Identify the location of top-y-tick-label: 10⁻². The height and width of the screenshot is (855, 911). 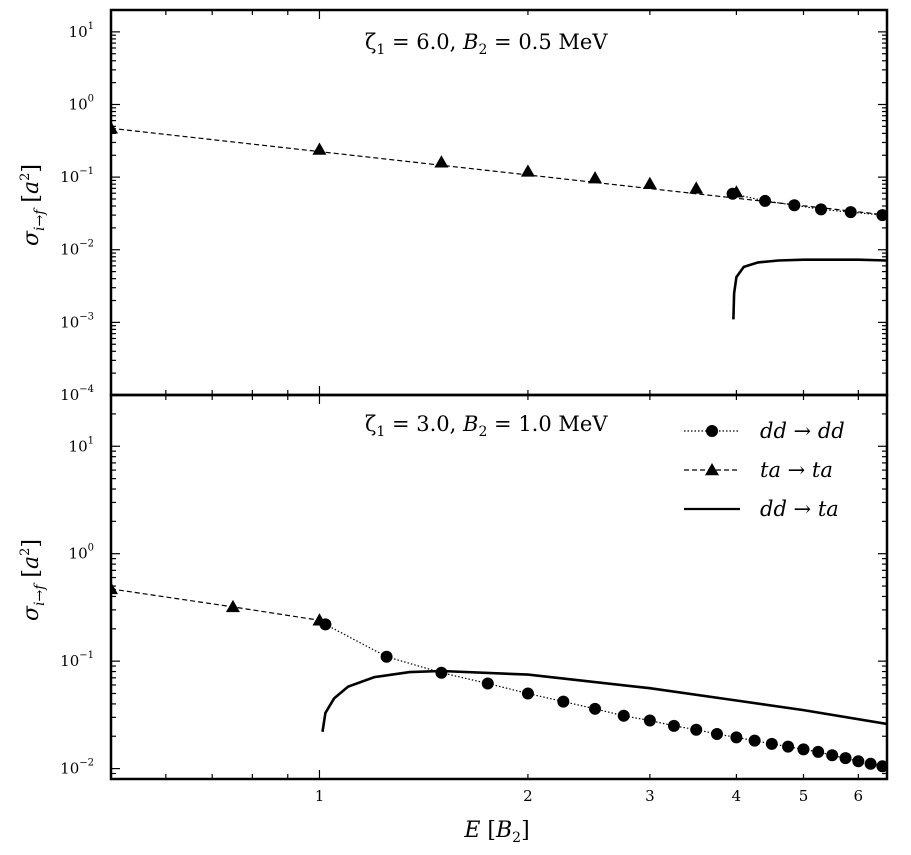
(77, 249).